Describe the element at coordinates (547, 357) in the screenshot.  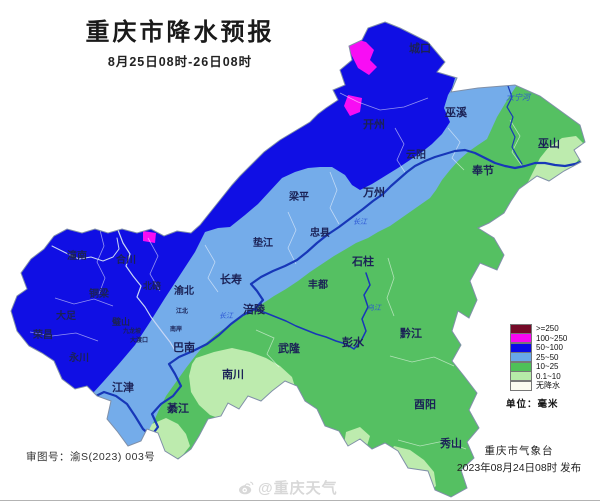
I see `legend-label: 25~50` at that location.